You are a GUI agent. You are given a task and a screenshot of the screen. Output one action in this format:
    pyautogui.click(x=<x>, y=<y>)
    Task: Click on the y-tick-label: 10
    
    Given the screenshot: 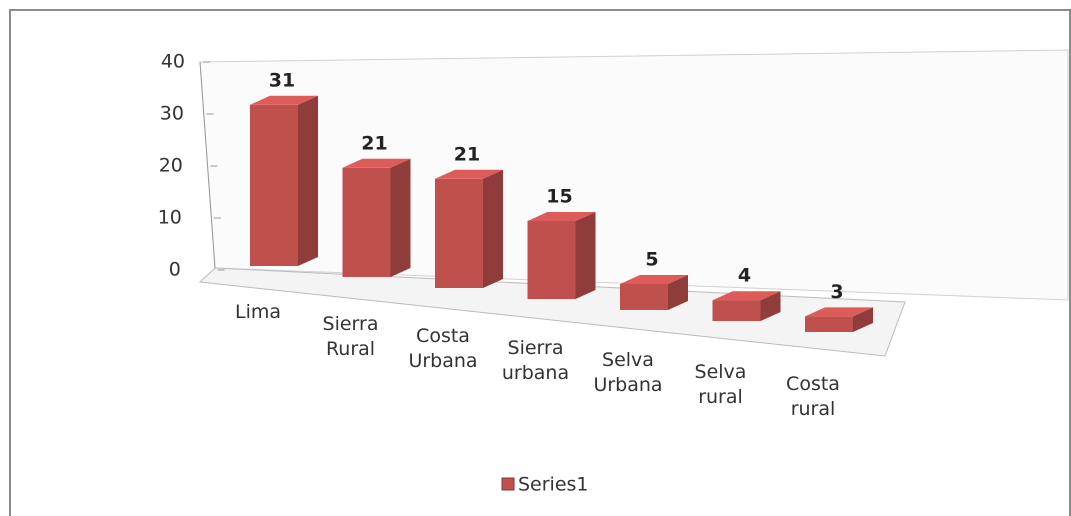 What is the action you would take?
    pyautogui.click(x=170, y=218)
    